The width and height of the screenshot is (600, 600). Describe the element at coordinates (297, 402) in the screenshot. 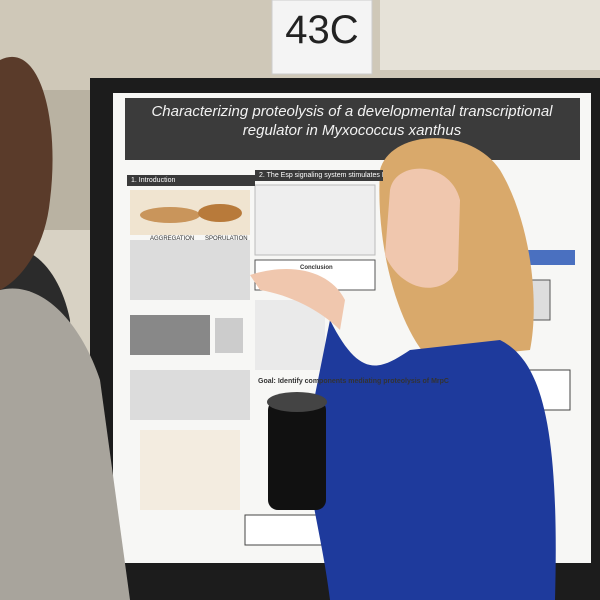

I see `tumbler-lid` at that location.